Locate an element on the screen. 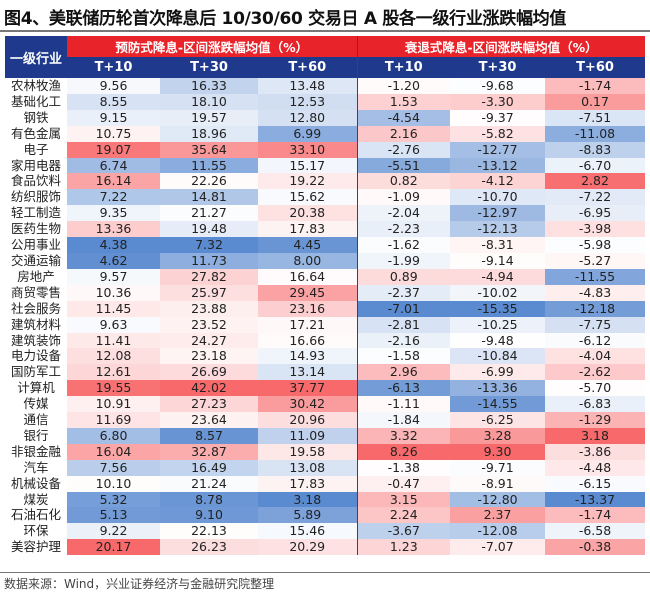  value-cell: 8.57 is located at coordinates (209, 435).